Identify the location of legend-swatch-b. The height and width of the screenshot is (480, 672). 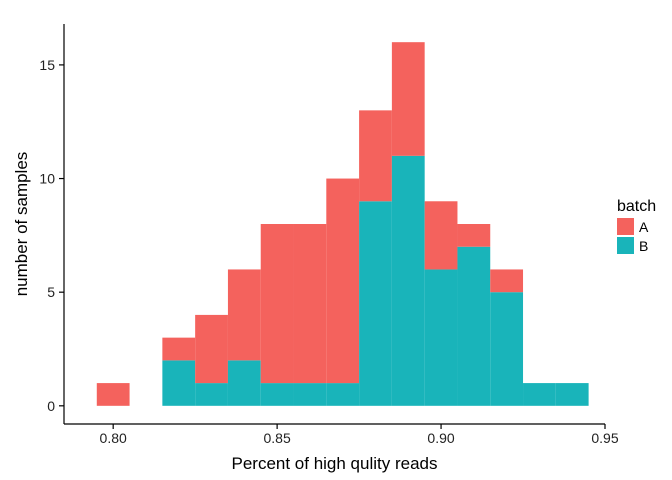
(625, 245).